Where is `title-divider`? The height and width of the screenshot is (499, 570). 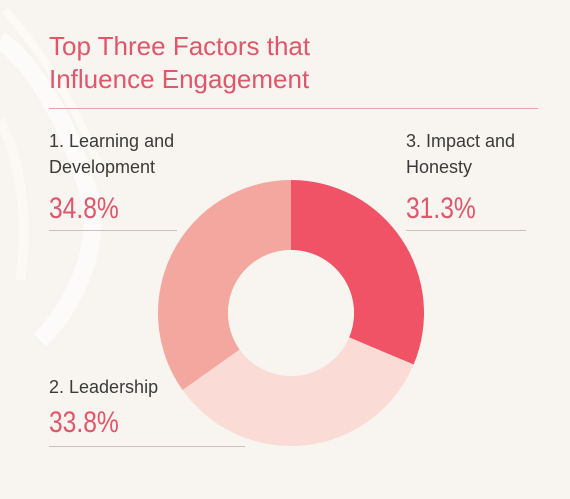 title-divider is located at coordinates (293, 108).